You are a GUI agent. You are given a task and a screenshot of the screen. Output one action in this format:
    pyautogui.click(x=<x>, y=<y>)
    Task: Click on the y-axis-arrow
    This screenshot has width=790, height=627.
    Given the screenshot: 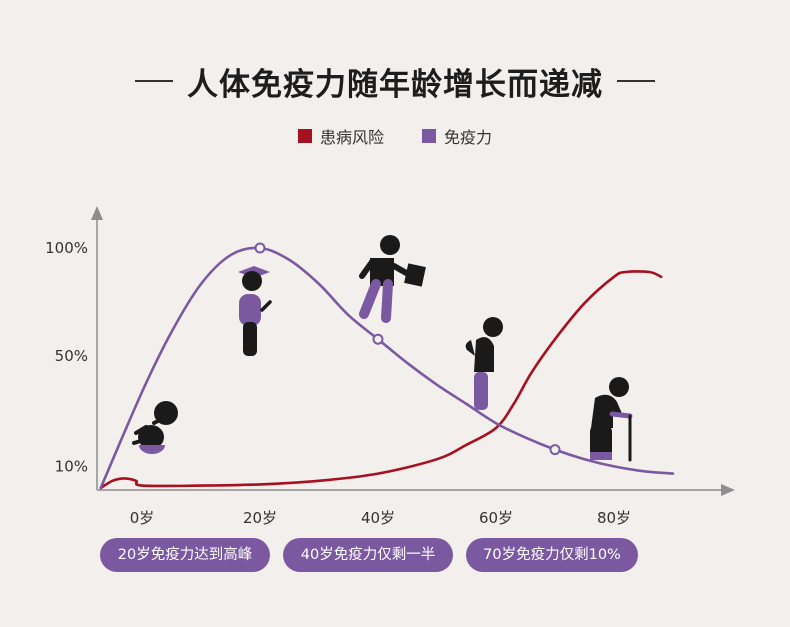 What is the action you would take?
    pyautogui.click(x=97, y=213)
    